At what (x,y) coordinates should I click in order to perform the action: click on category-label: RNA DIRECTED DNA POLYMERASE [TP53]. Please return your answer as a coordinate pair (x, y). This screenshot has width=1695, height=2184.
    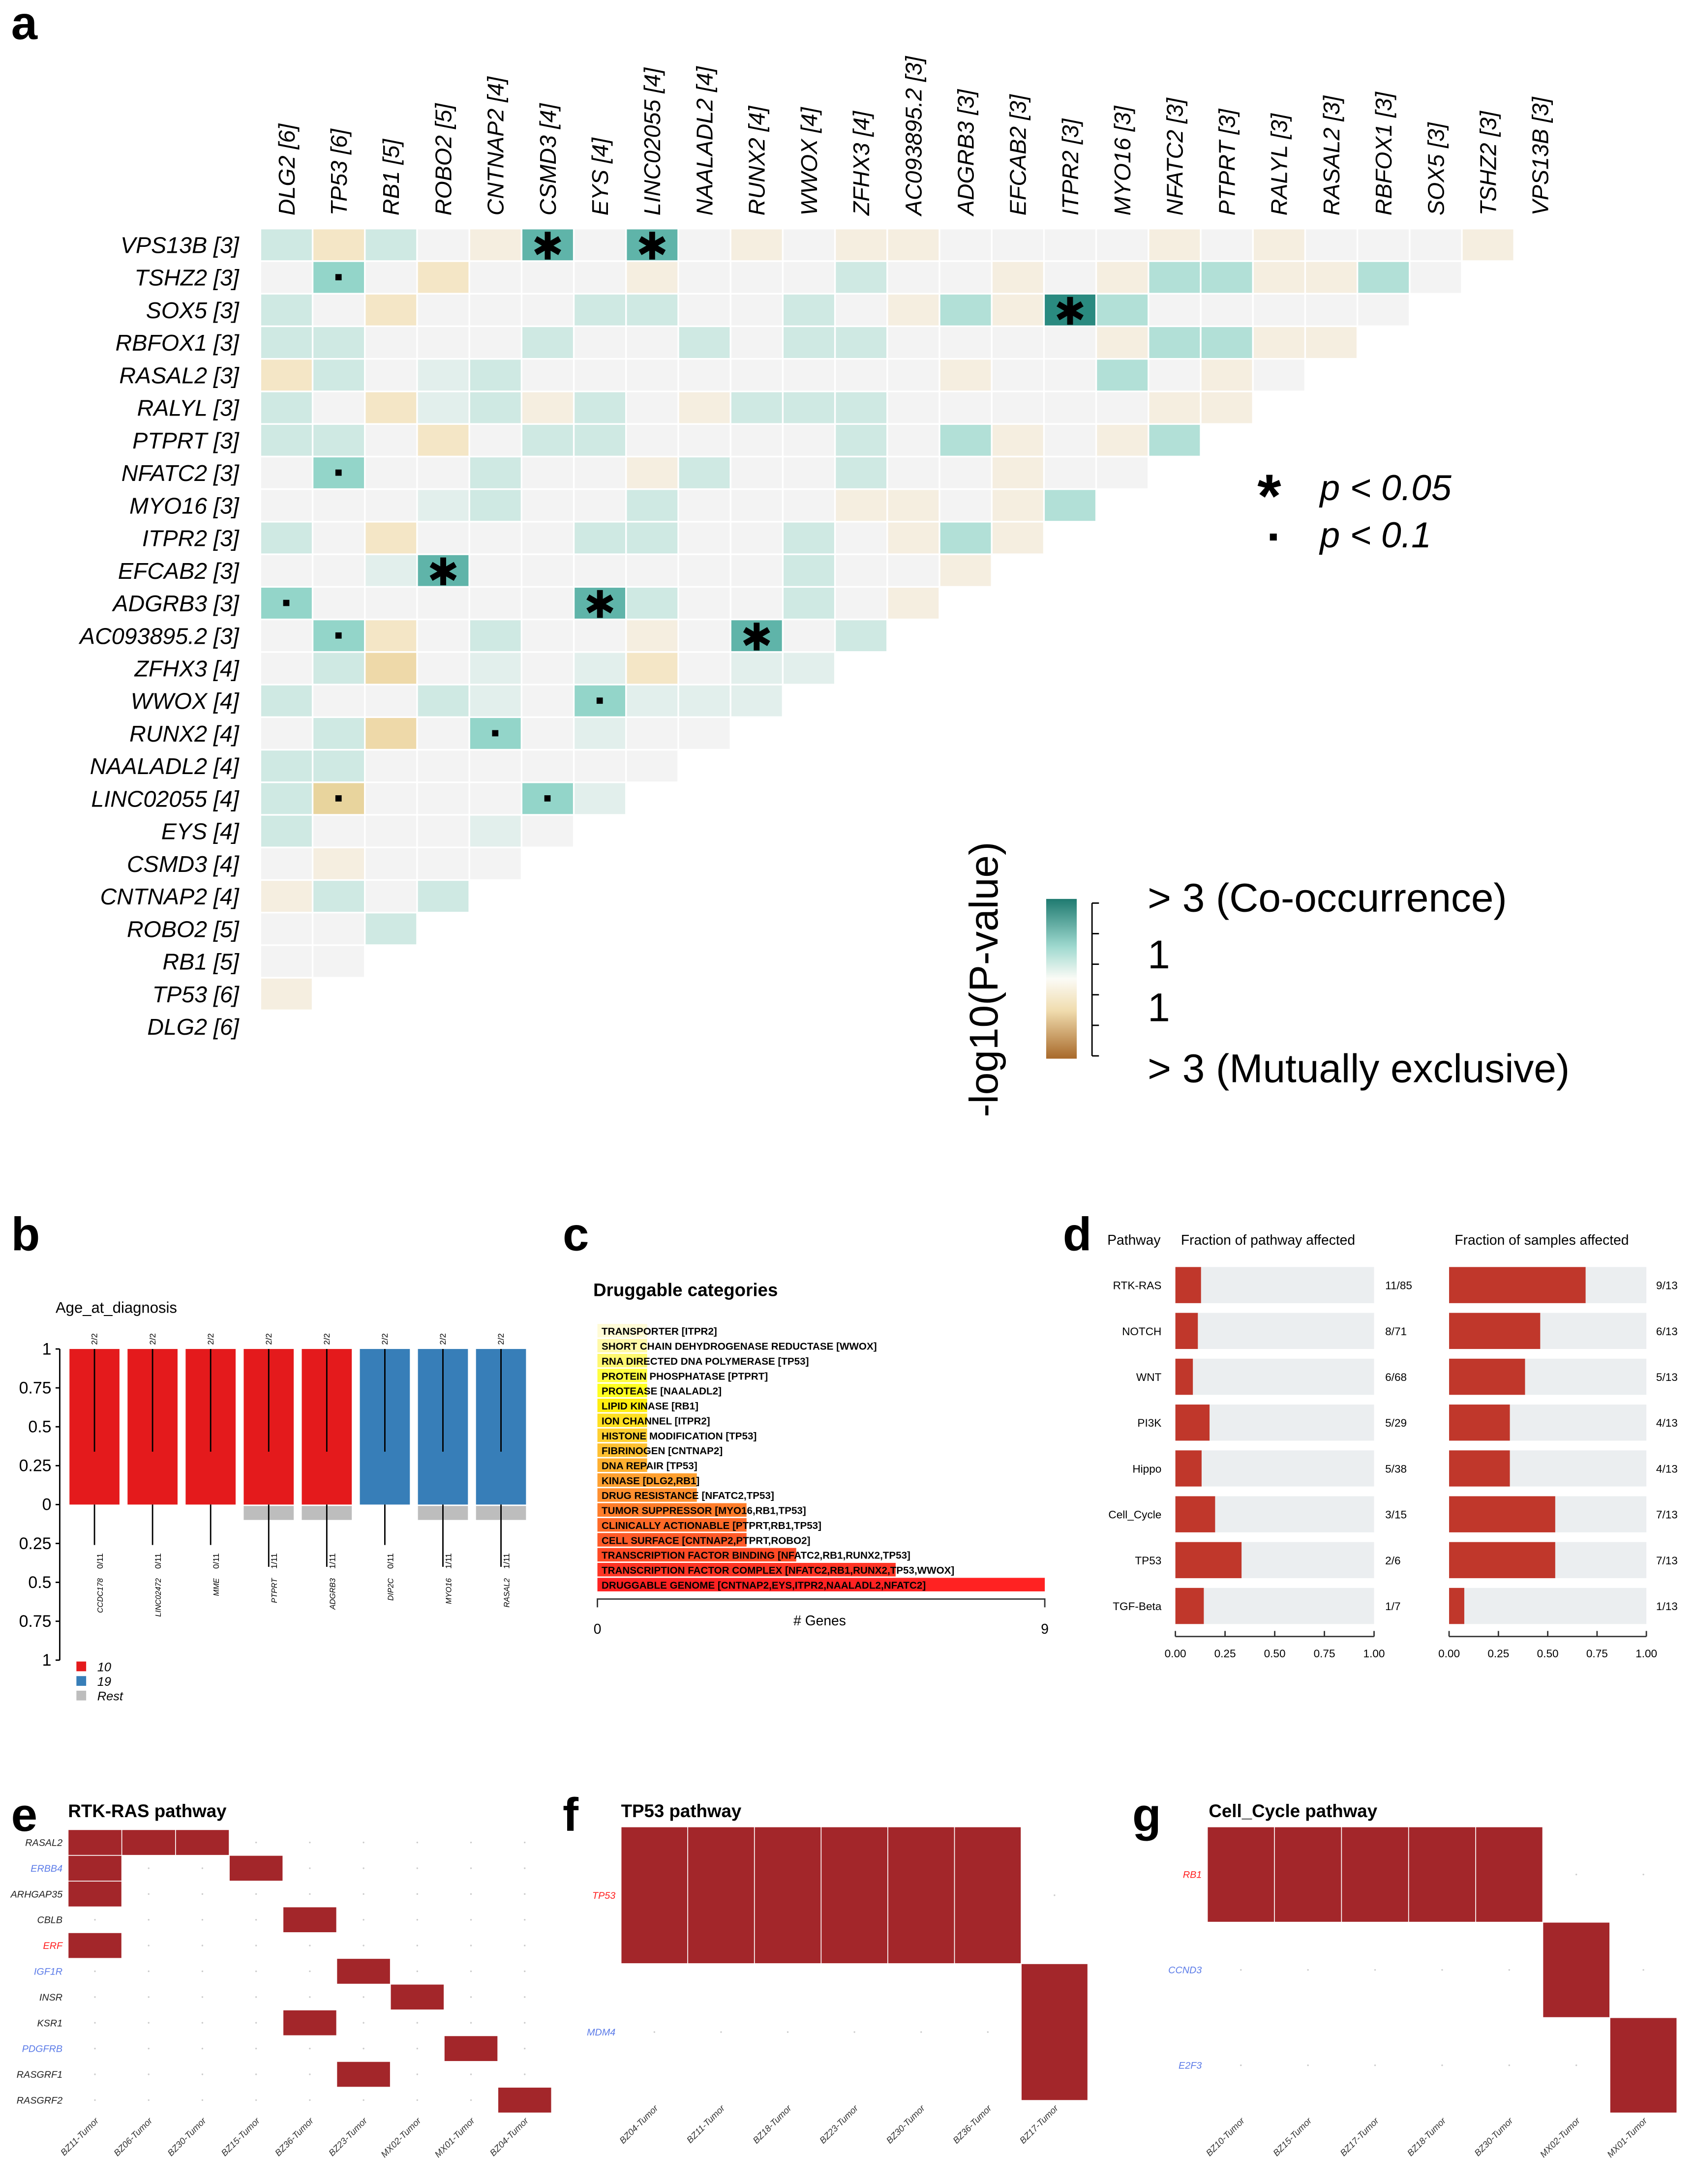
    Looking at the image, I should click on (706, 1361).